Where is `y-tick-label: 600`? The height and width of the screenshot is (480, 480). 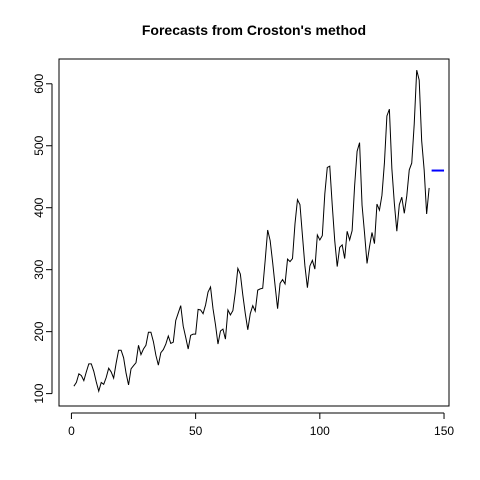 y-tick-label: 600 is located at coordinates (39, 83).